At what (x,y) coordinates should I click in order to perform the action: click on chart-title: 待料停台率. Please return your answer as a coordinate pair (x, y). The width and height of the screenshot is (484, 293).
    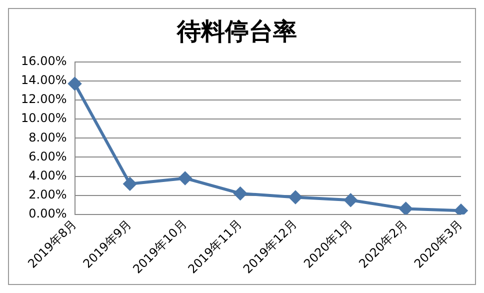
    Looking at the image, I should click on (236, 31).